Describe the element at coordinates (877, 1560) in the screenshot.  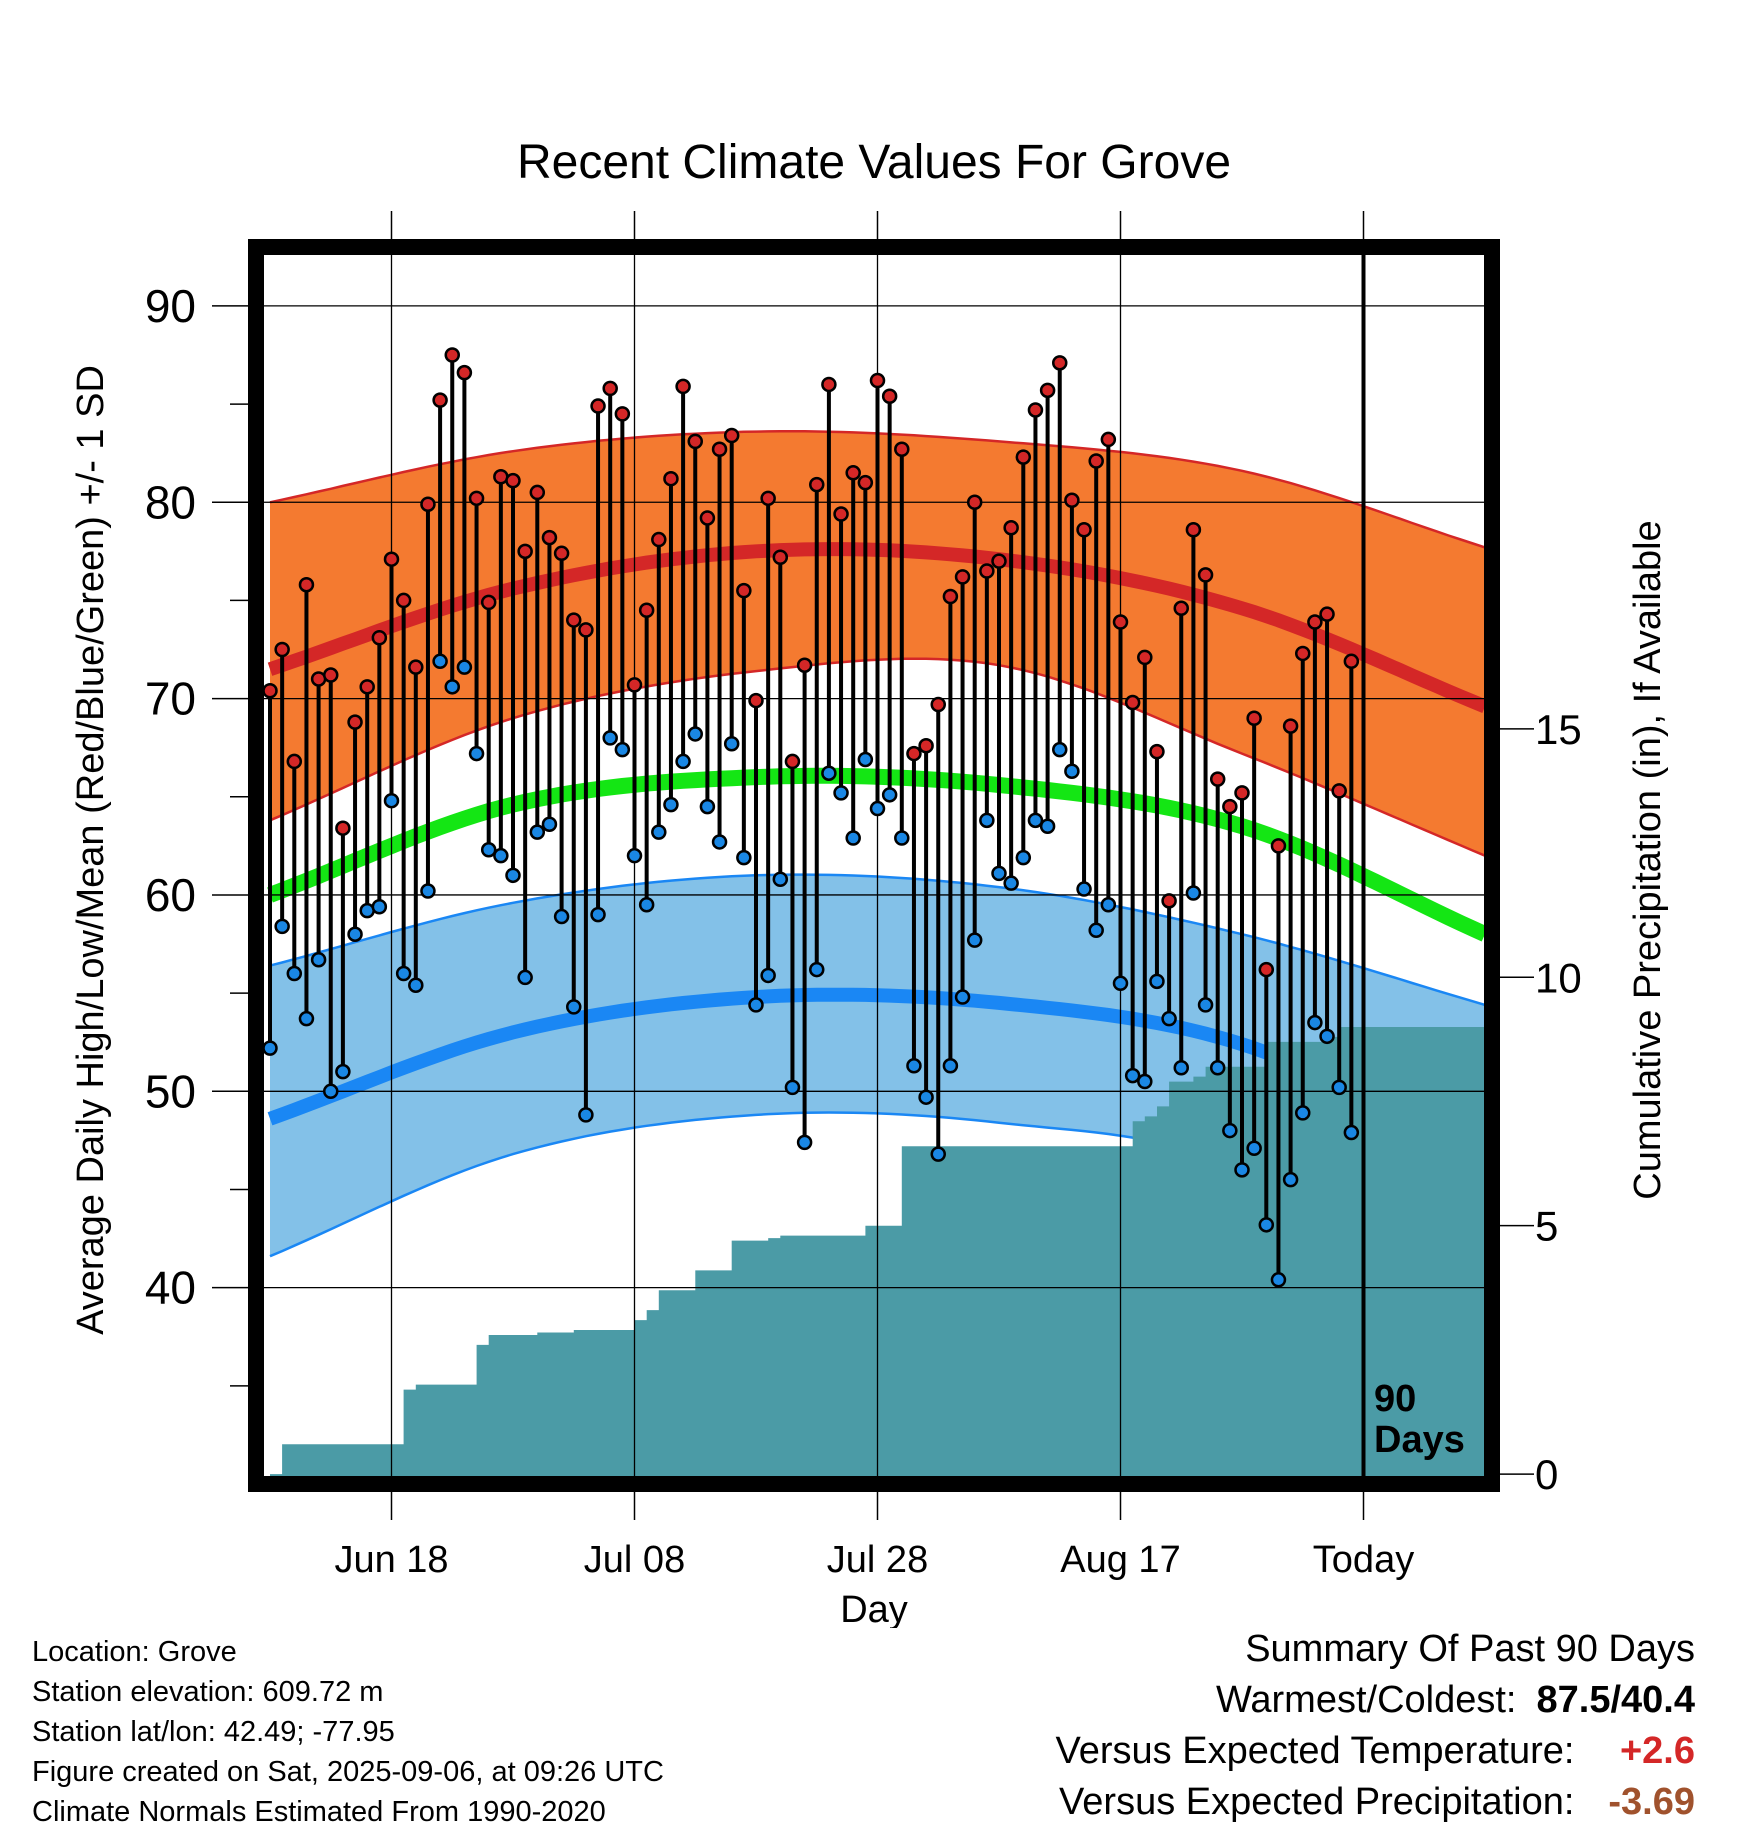
I see `x-tick-label: Jul 28` at that location.